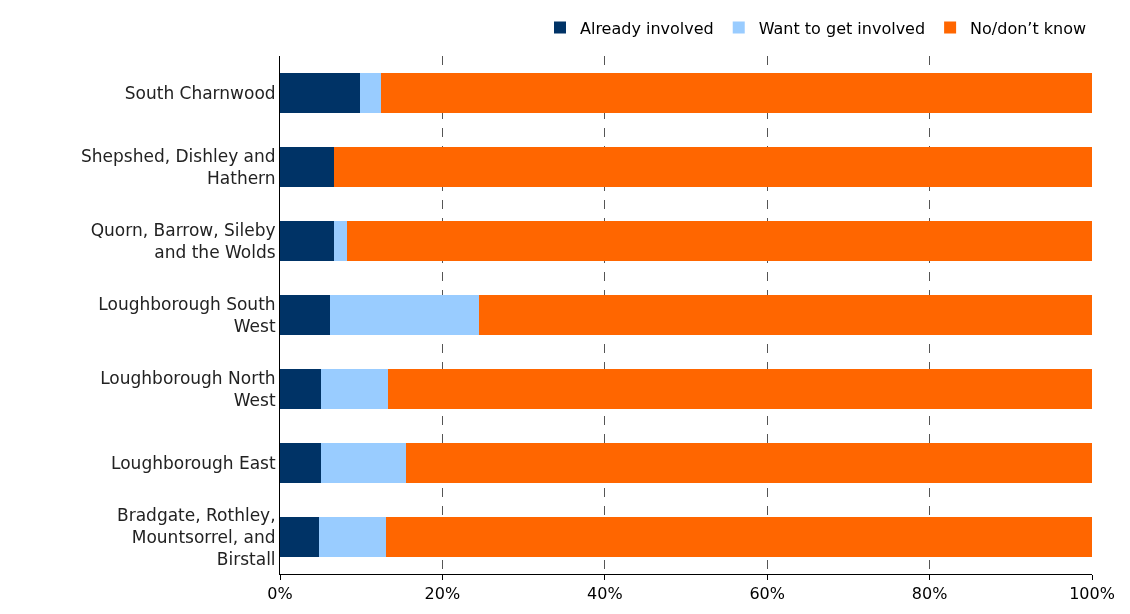  I want to click on x-tick-label: 0%, so click(280, 594).